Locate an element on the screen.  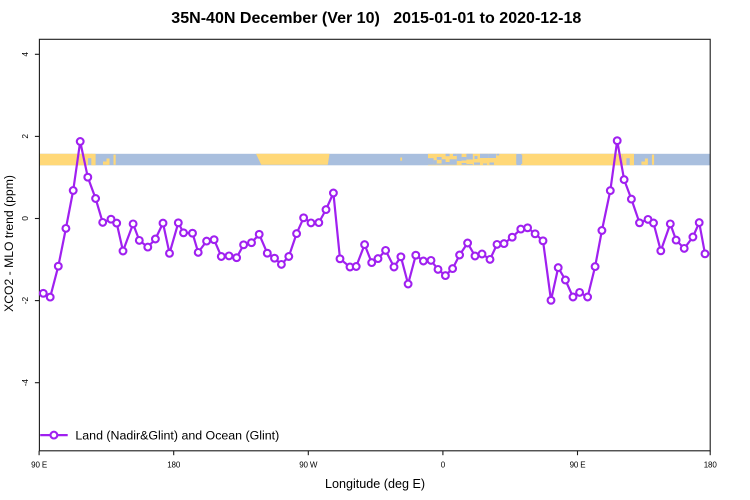
svg-text: -4 is located at coordinates (25, 383).